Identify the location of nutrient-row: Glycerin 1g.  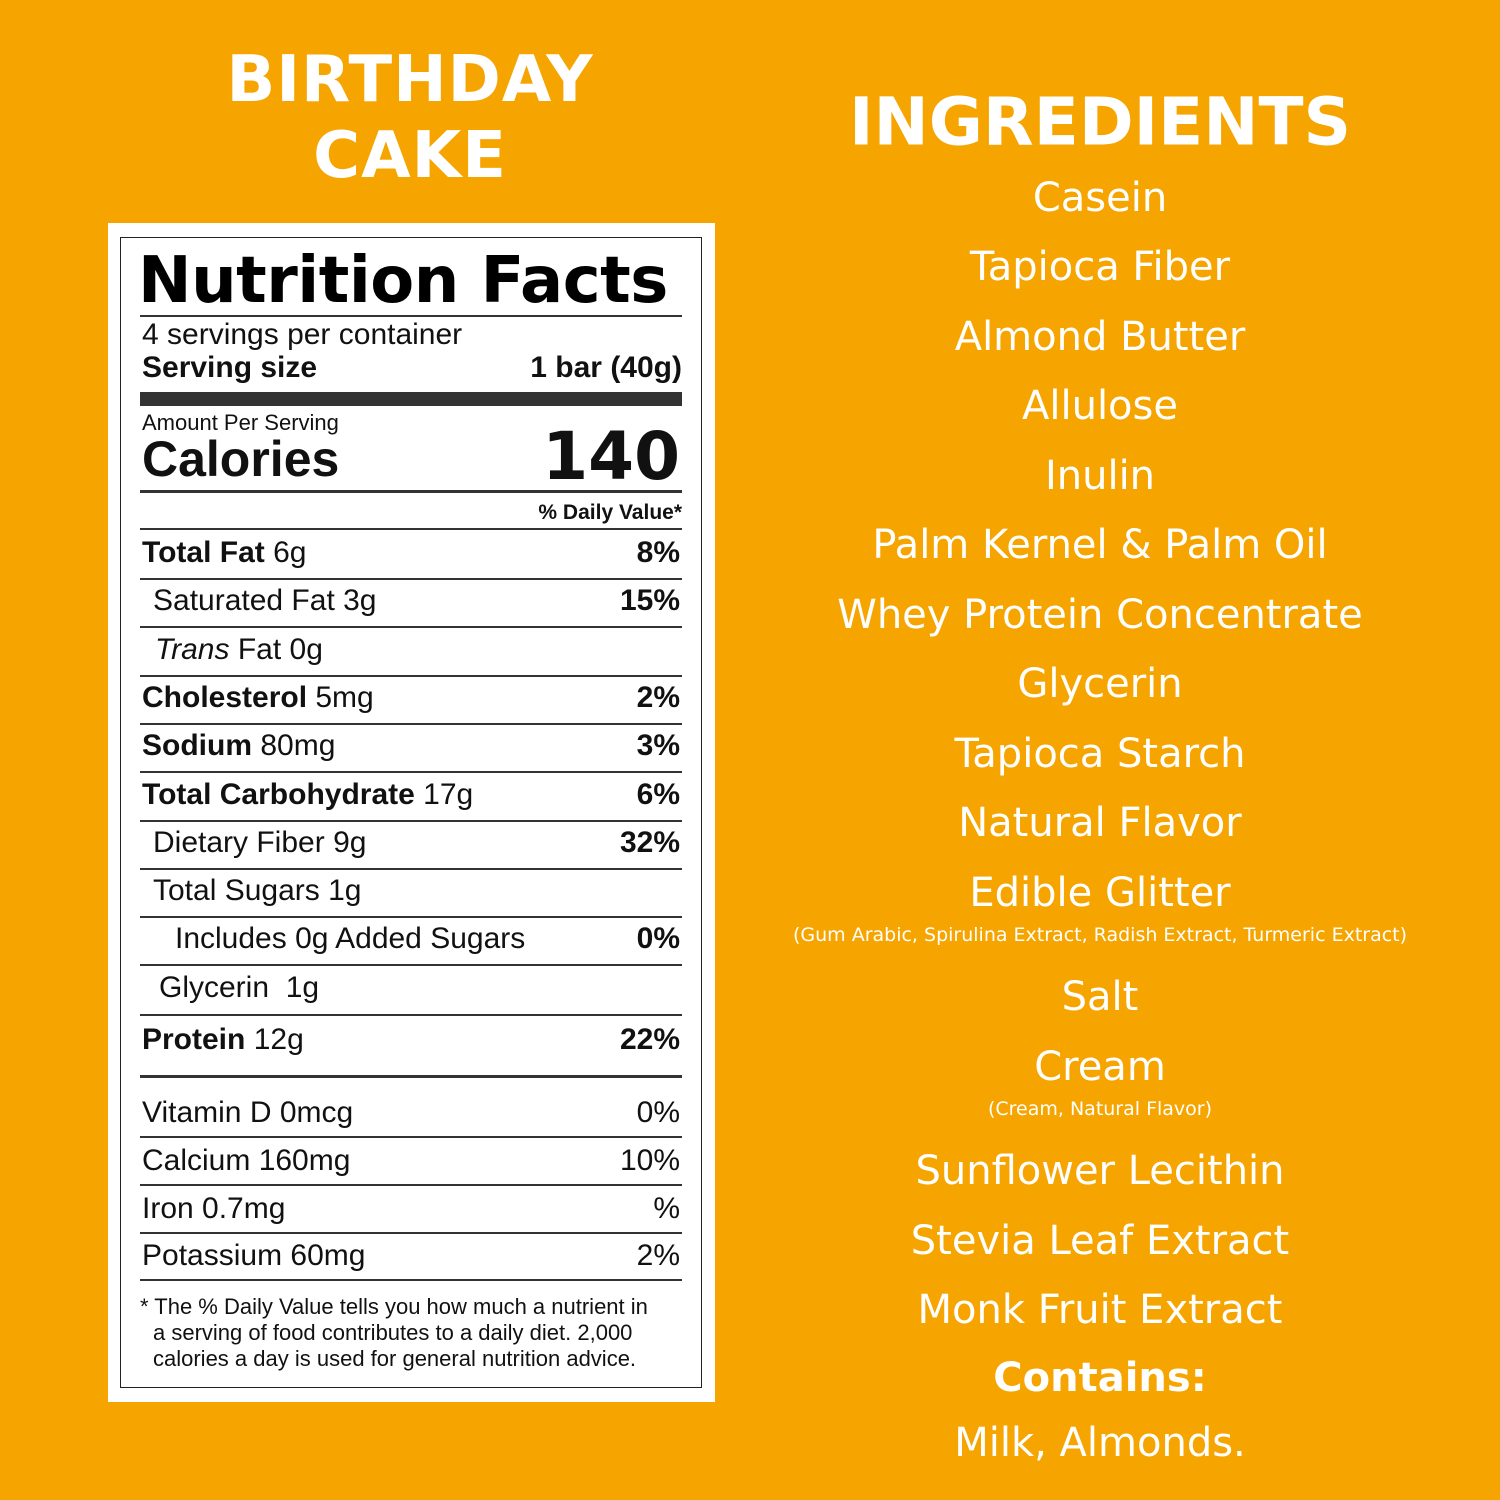
(239, 988).